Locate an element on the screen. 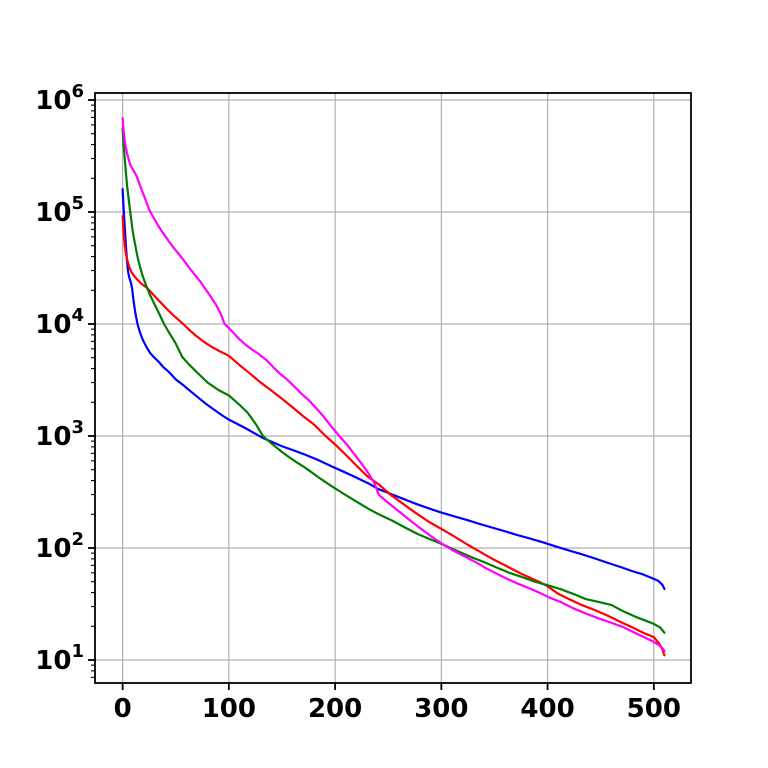  y-tick-label: 10⁶ is located at coordinates (59, 98).